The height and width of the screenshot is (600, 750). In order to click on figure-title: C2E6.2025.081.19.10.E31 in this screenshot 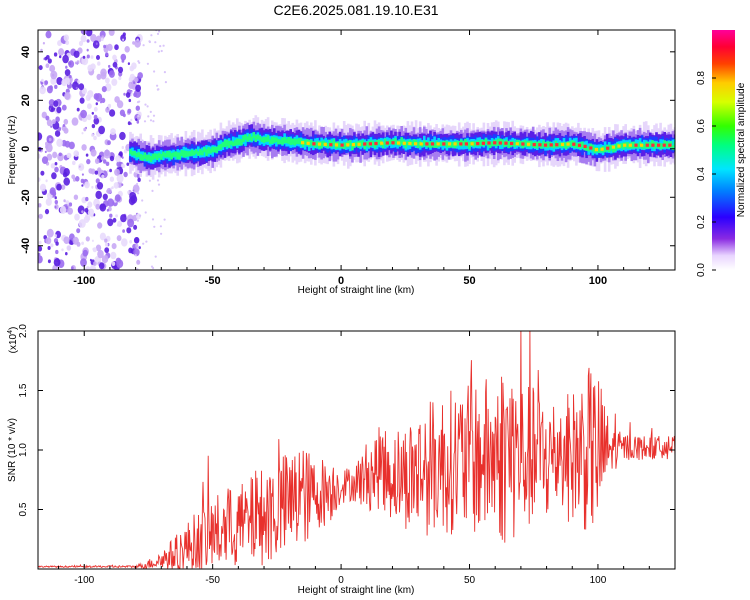, I will do `click(355, 10)`.